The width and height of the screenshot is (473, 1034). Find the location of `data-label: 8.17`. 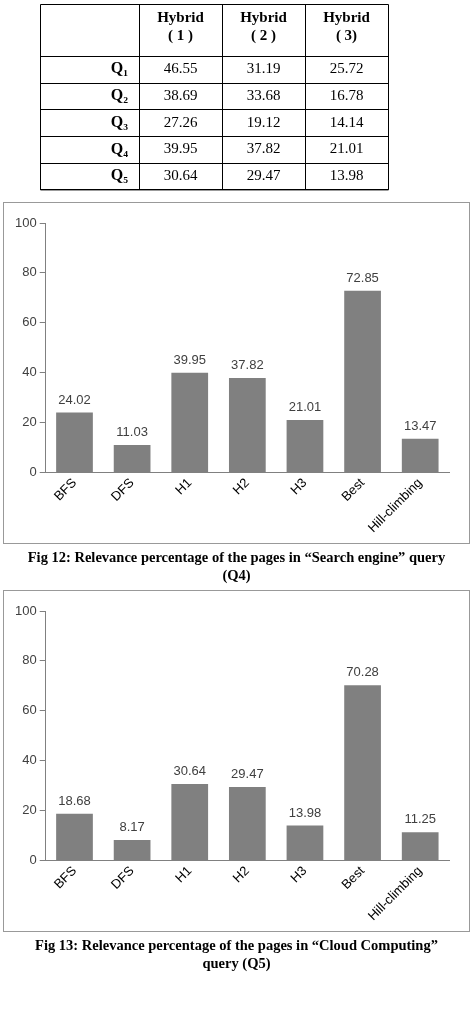

data-label: 8.17 is located at coordinates (132, 827).